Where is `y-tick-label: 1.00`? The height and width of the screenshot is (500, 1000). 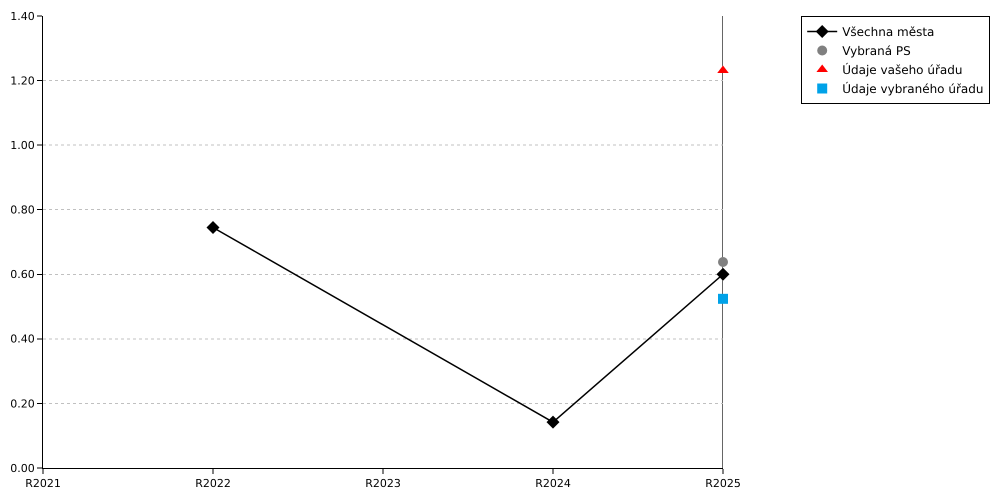
y-tick-label: 1.00 is located at coordinates (22, 145).